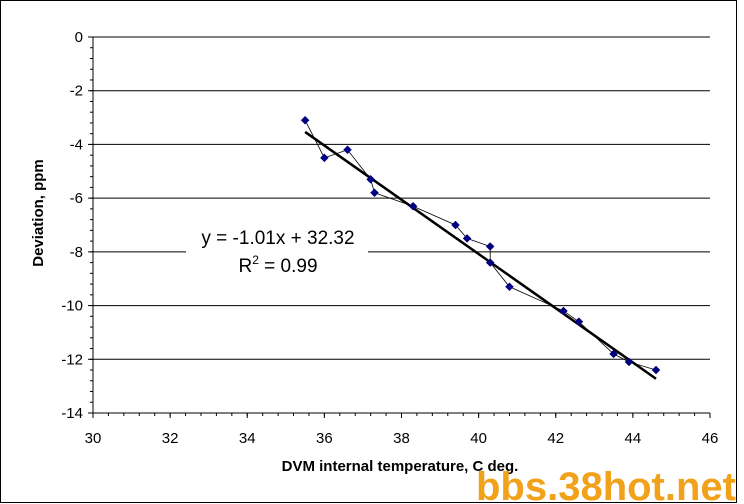  What do you see at coordinates (633, 438) in the screenshot?
I see `x-tick-label-7: 44` at bounding box center [633, 438].